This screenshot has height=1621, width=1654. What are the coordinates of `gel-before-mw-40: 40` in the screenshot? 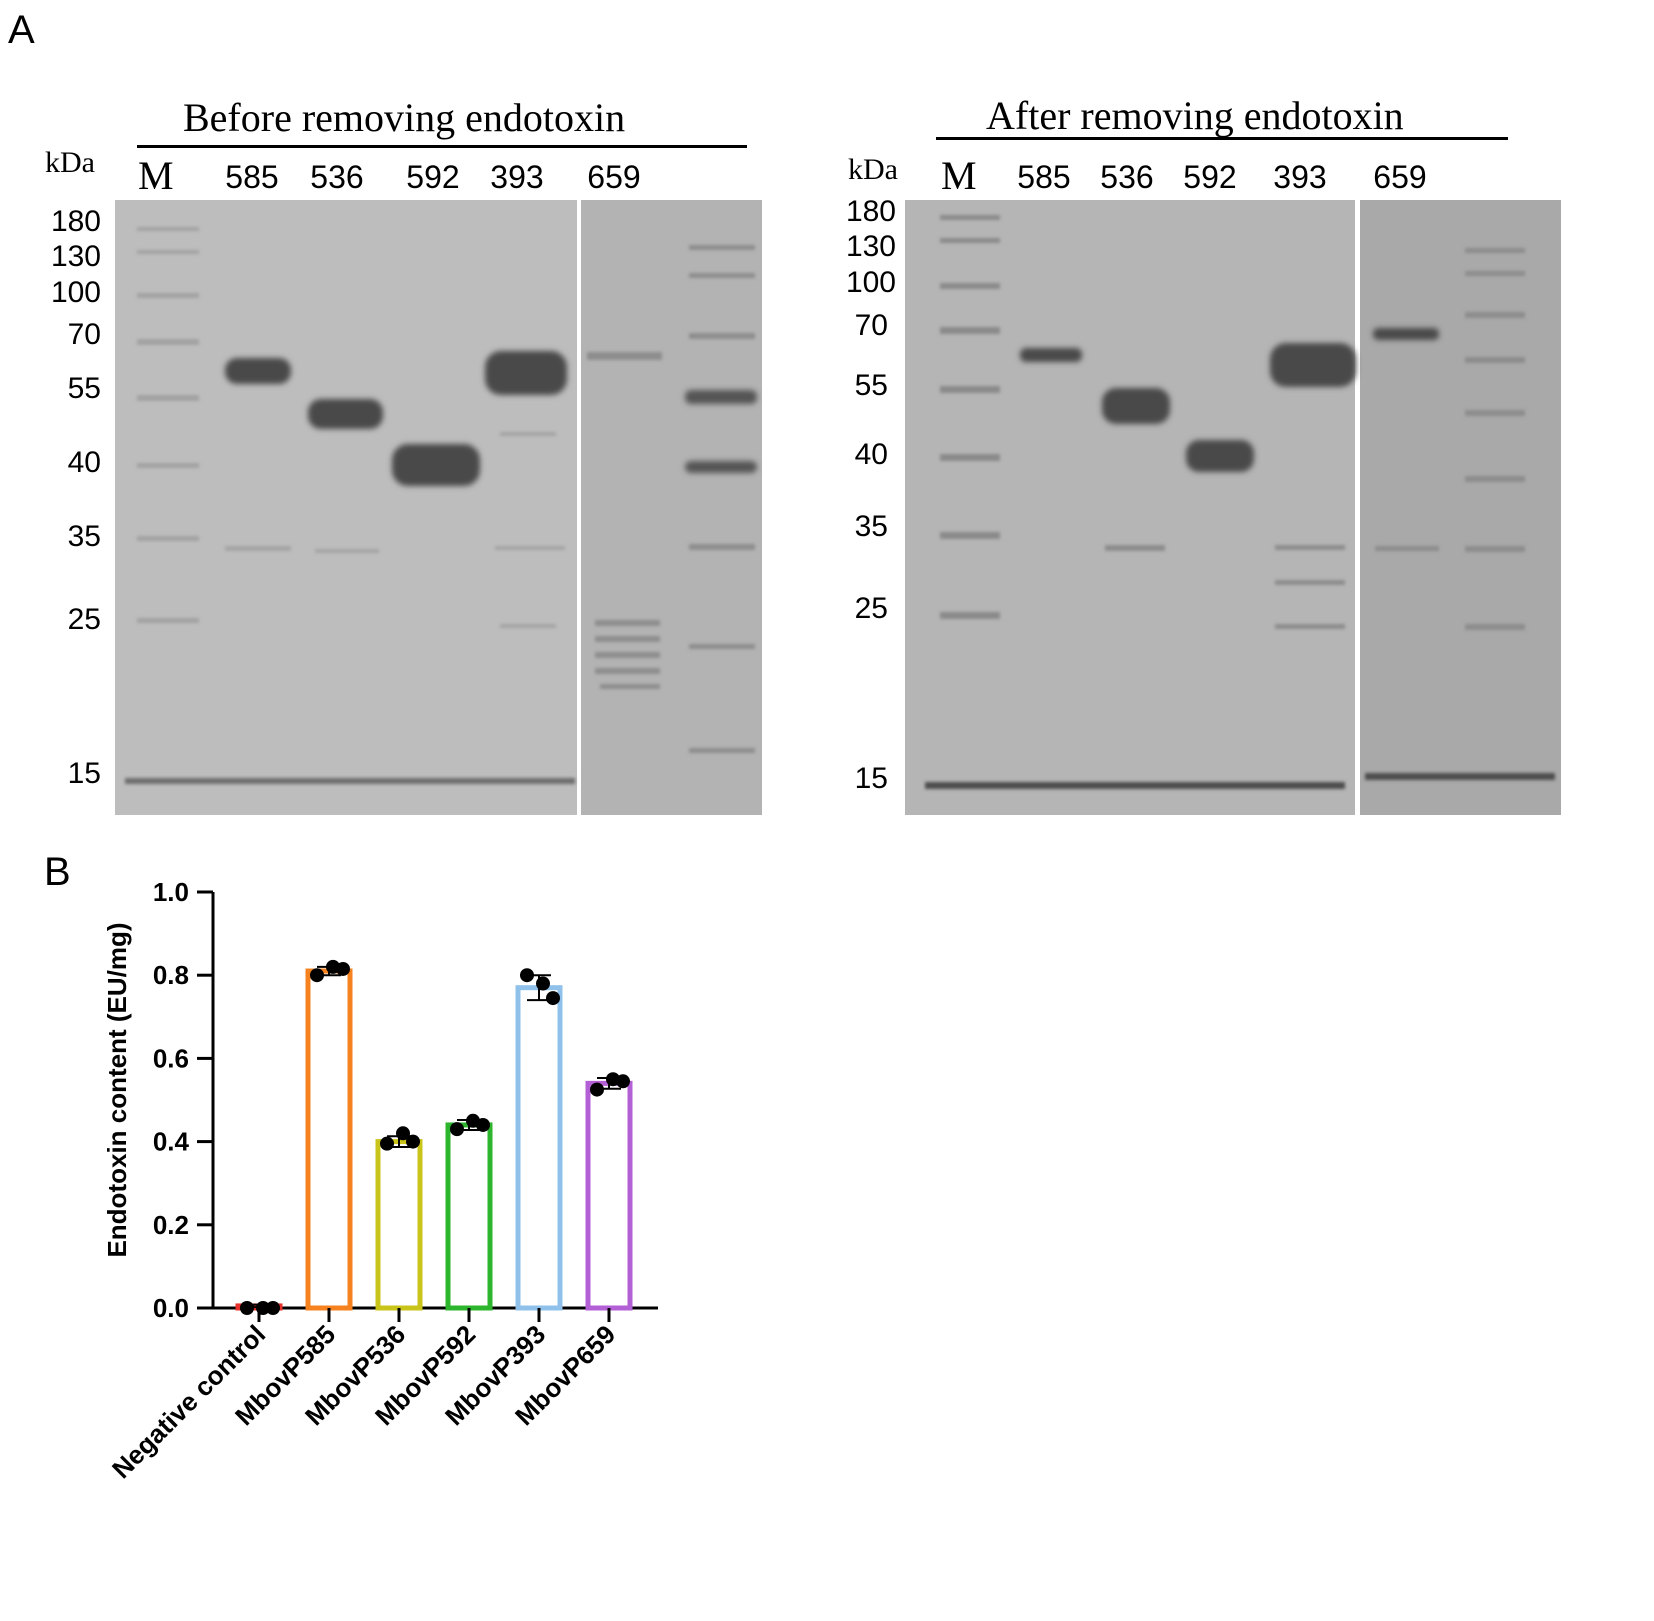 It's located at (84, 462).